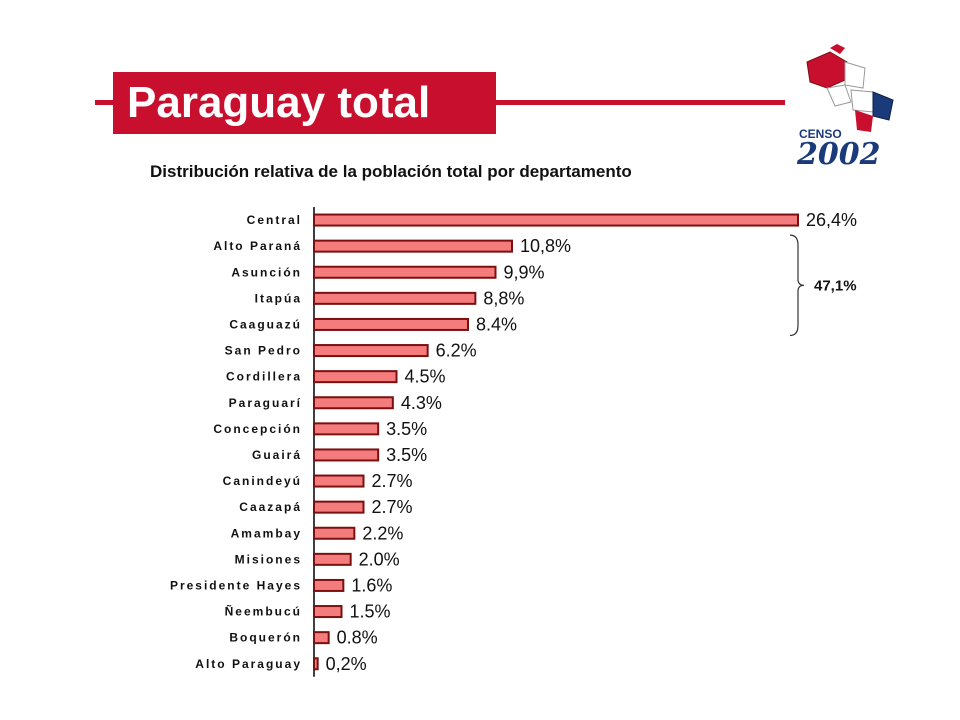 The width and height of the screenshot is (960, 720). What do you see at coordinates (370, 612) in the screenshot?
I see `value-label: 1.5%` at bounding box center [370, 612].